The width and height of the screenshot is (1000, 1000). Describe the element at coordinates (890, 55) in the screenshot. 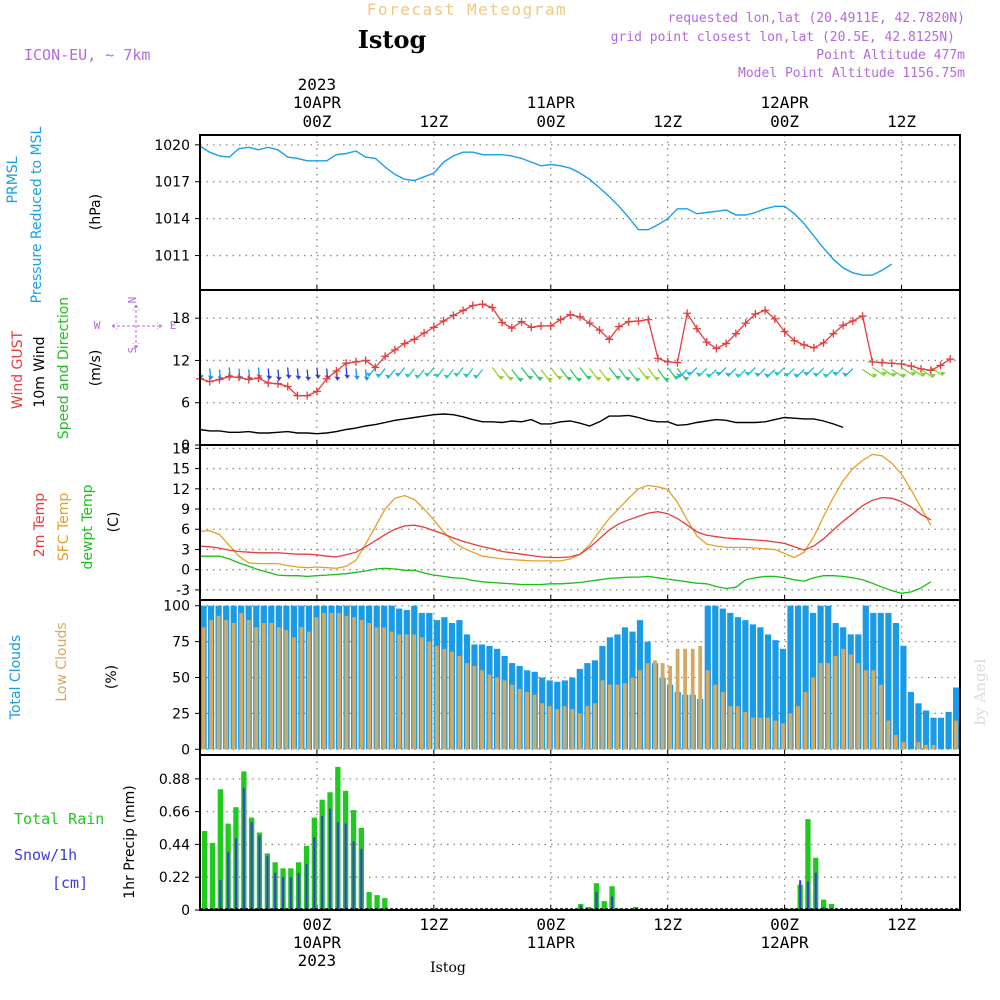

I see `point-altitude: Point Altitude 477m` at that location.